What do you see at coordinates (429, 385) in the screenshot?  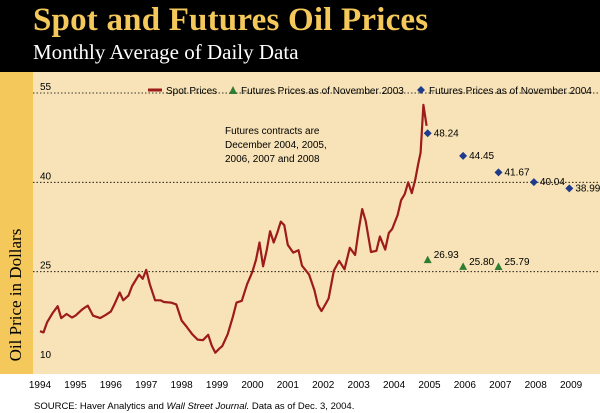 I see `x-tick-label: 2005` at bounding box center [429, 385].